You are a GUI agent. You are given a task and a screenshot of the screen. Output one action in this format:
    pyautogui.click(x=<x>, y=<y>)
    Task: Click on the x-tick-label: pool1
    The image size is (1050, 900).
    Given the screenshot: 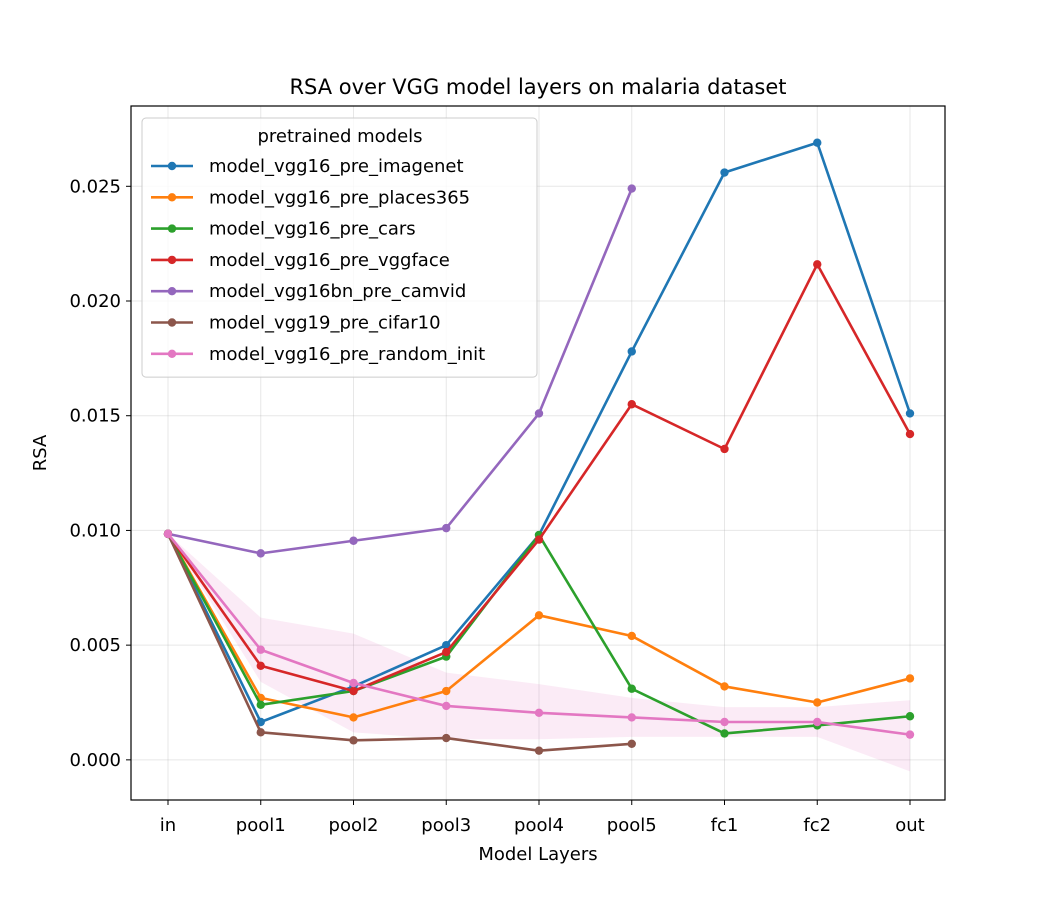 What is the action you would take?
    pyautogui.click(x=261, y=825)
    